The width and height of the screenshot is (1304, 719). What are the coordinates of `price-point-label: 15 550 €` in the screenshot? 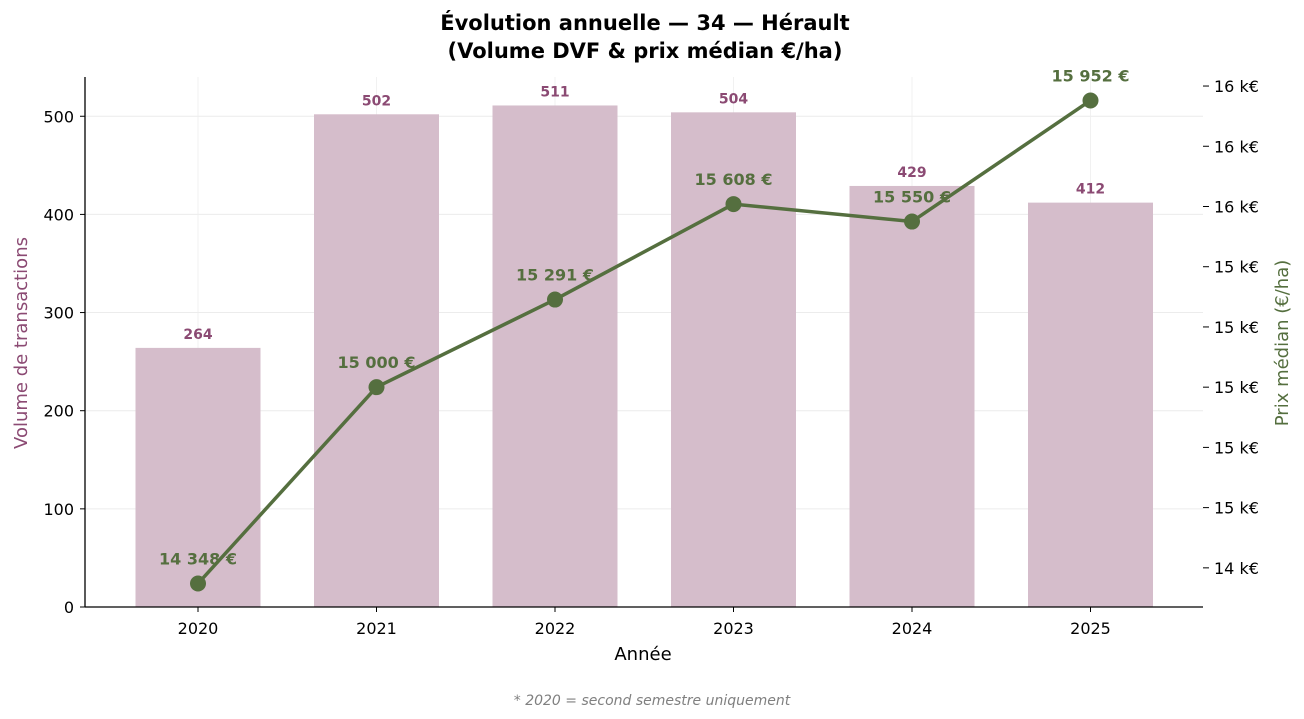 It's located at (912, 197).